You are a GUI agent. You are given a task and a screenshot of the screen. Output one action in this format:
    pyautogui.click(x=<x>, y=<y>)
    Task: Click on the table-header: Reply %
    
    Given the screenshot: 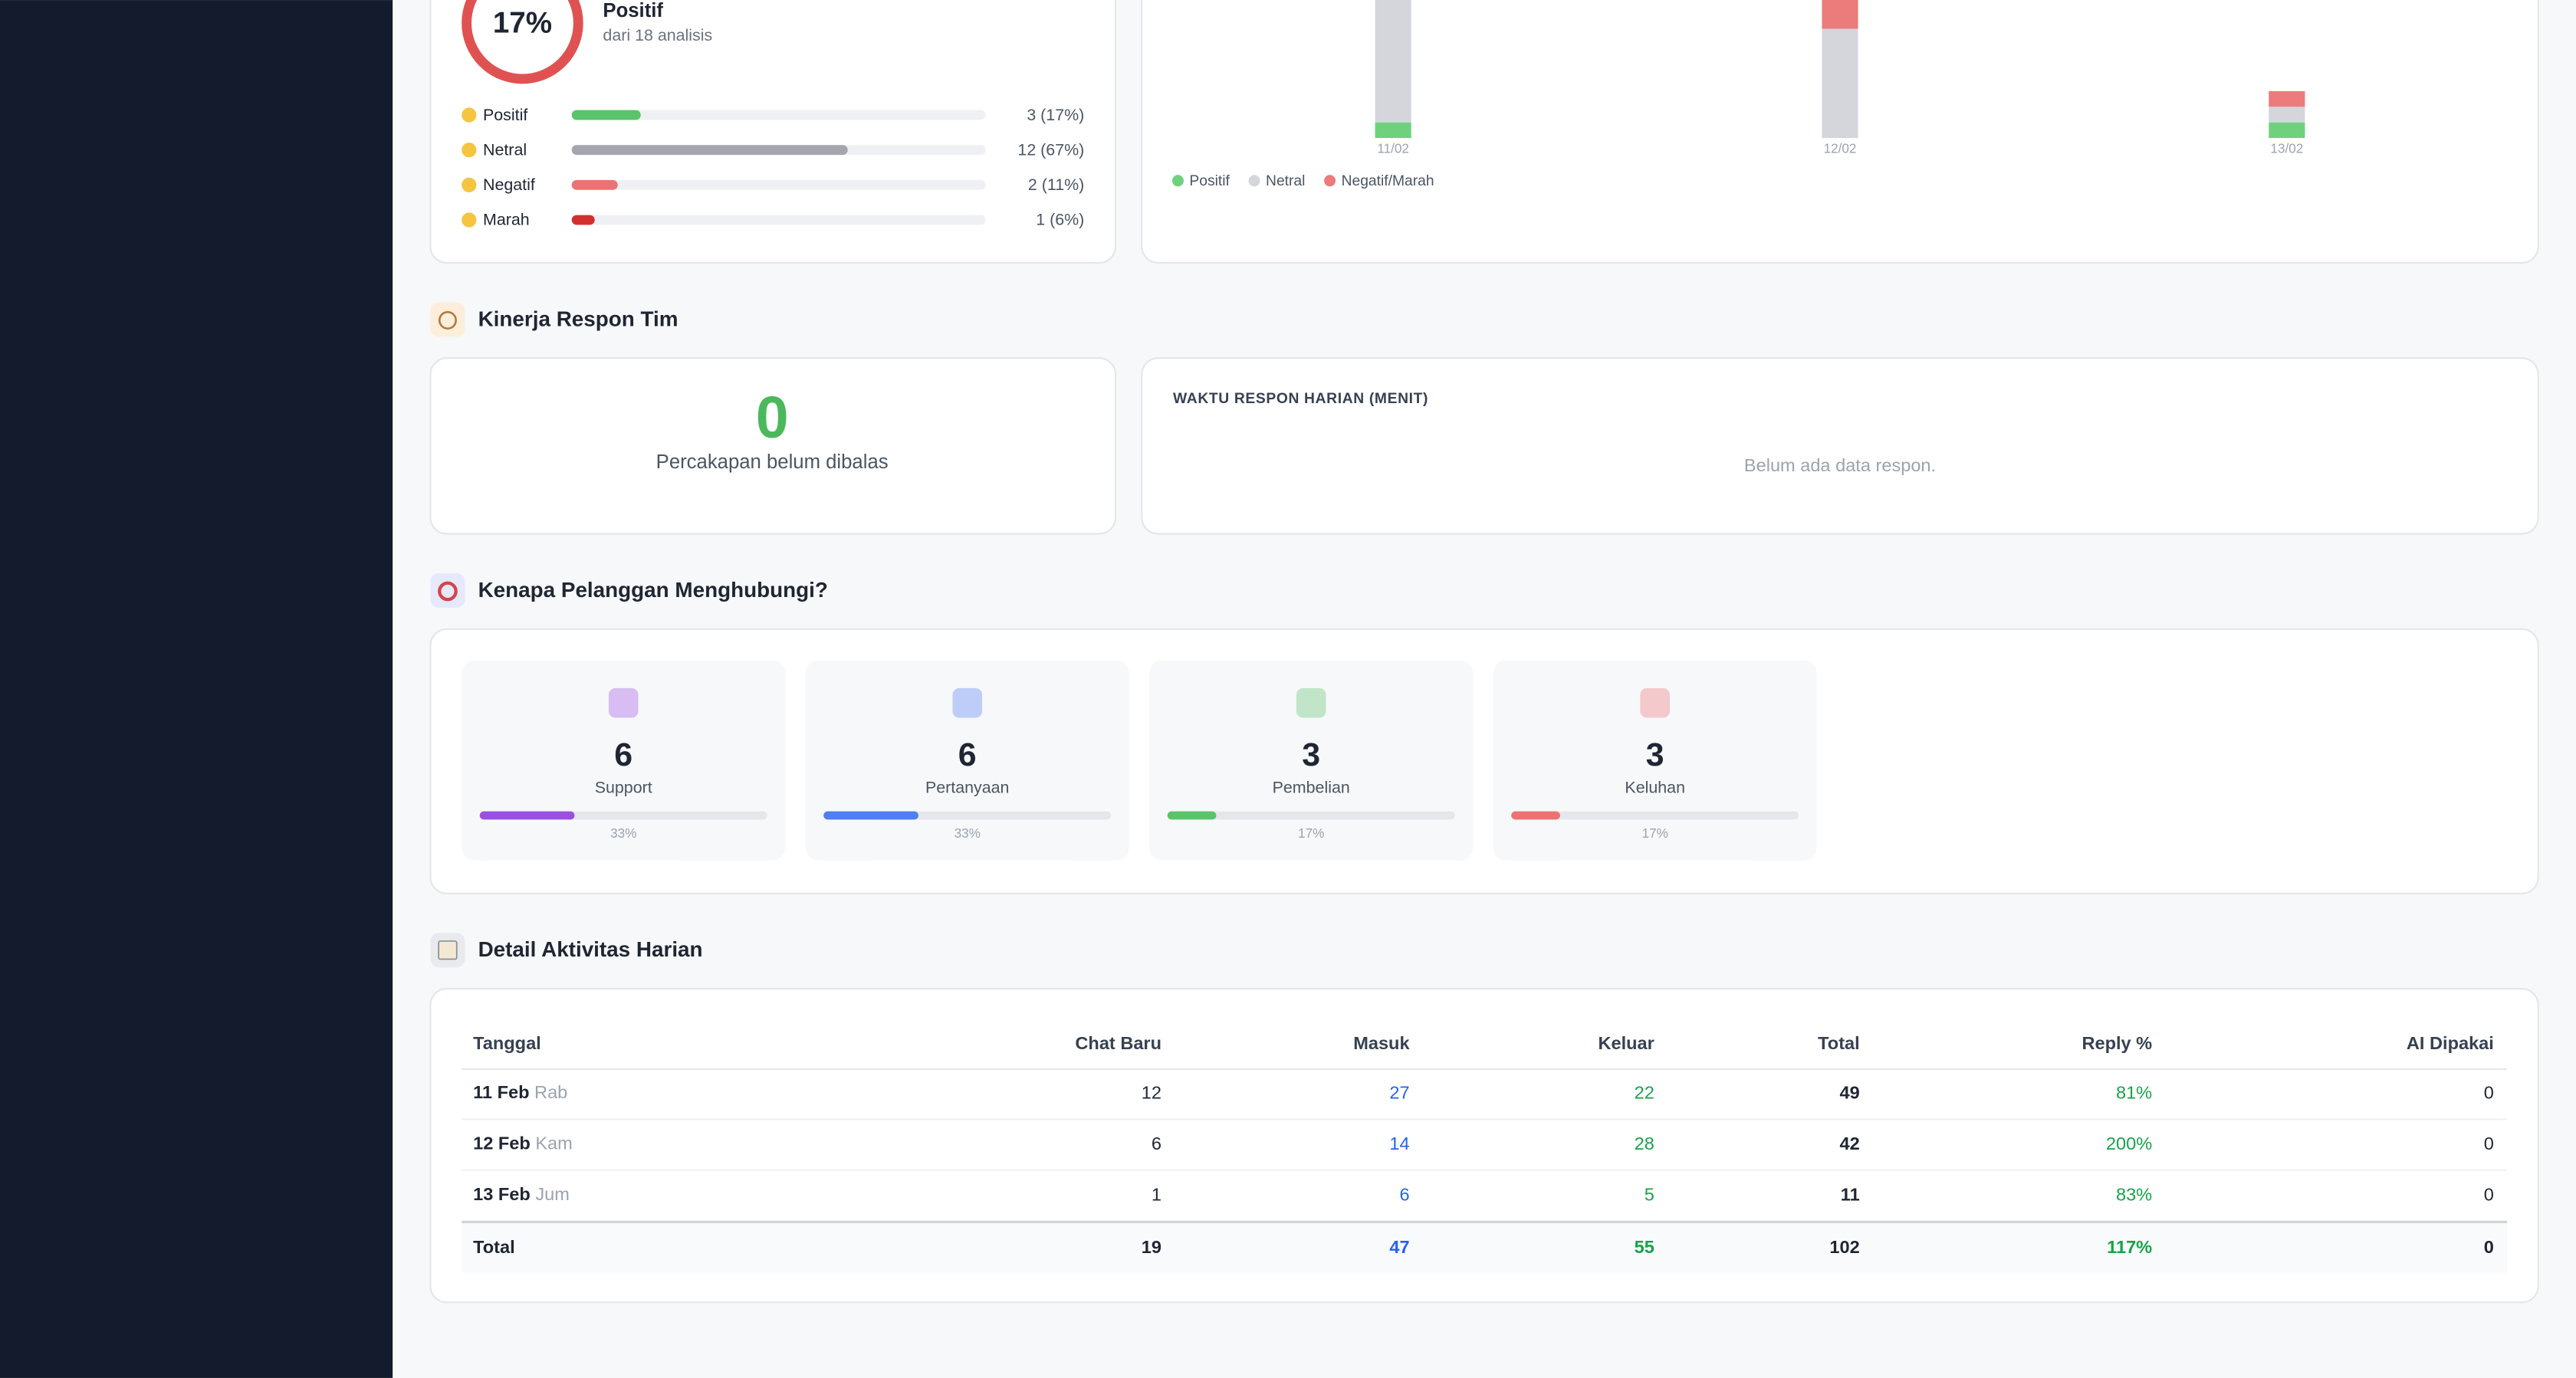 What is the action you would take?
    pyautogui.click(x=2117, y=1043)
    